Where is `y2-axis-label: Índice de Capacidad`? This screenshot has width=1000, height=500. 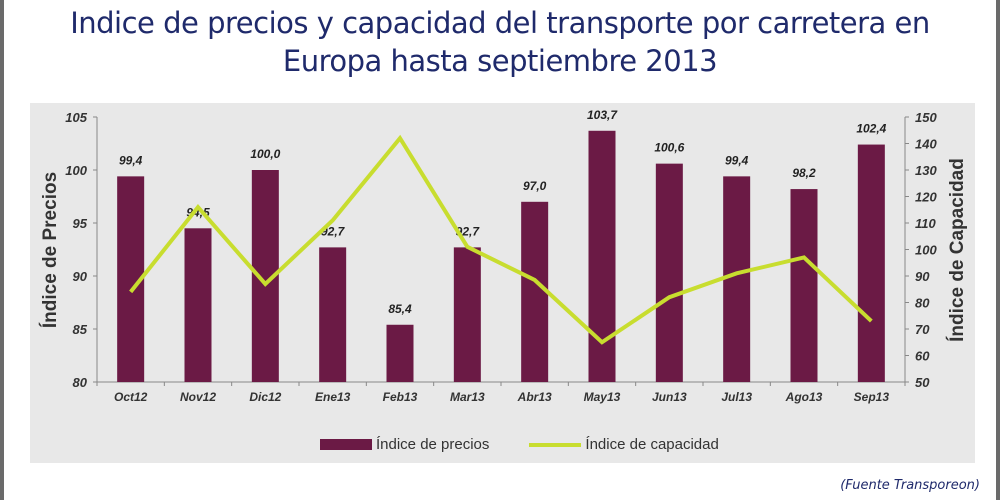 y2-axis-label: Índice de Capacidad is located at coordinates (957, 250).